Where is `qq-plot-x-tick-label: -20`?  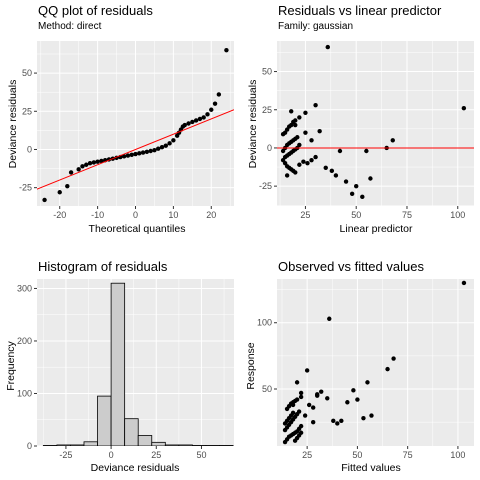
qq-plot-x-tick-label: -20 is located at coordinates (59, 215).